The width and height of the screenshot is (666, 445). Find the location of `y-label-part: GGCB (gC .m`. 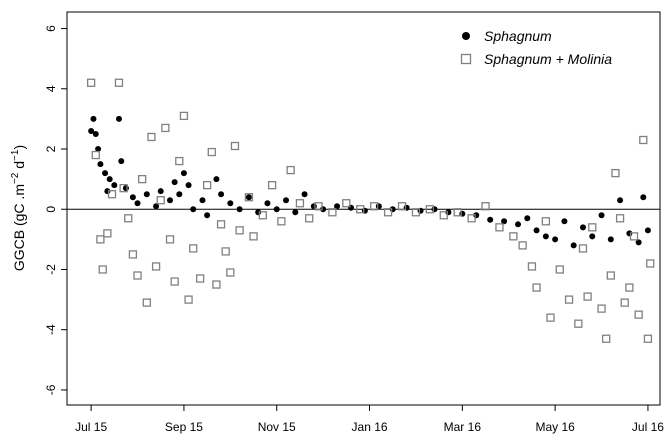

y-label-part: GGCB (gC .m is located at coordinates (19, 227).